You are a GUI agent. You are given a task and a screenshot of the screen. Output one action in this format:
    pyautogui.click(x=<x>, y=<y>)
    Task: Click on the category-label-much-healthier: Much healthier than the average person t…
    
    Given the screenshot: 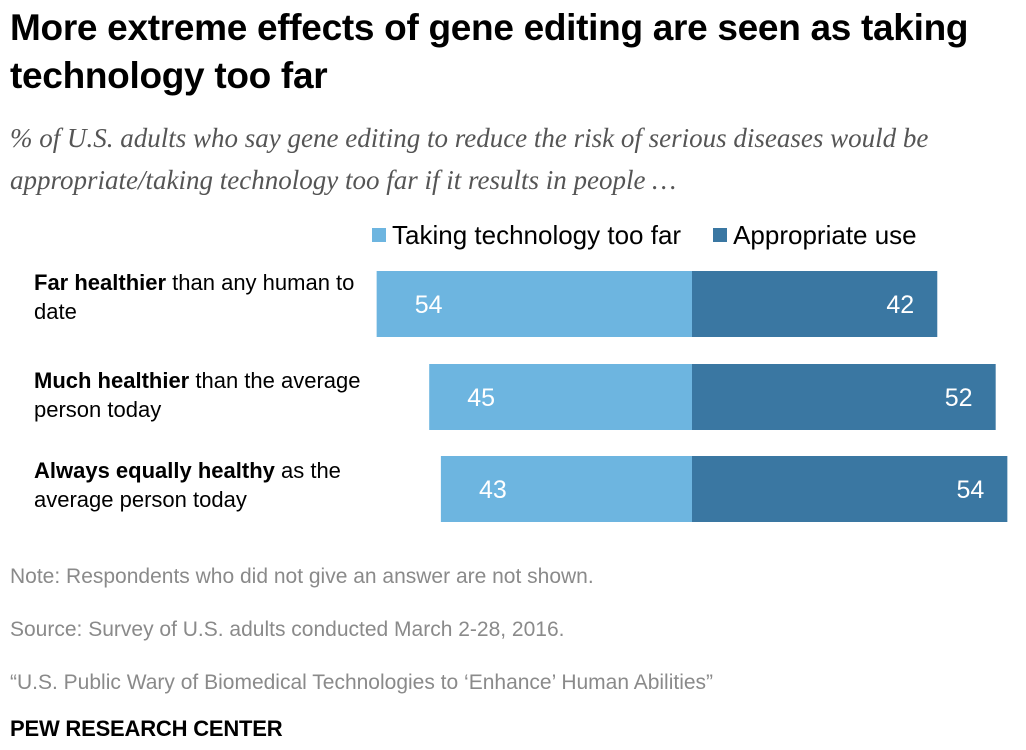 What is the action you would take?
    pyautogui.click(x=199, y=395)
    